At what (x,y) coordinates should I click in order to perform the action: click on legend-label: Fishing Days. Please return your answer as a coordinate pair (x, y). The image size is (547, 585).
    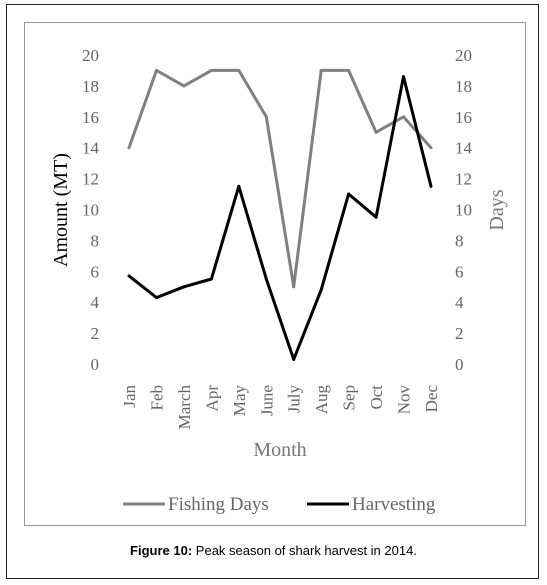
    Looking at the image, I should click on (218, 504).